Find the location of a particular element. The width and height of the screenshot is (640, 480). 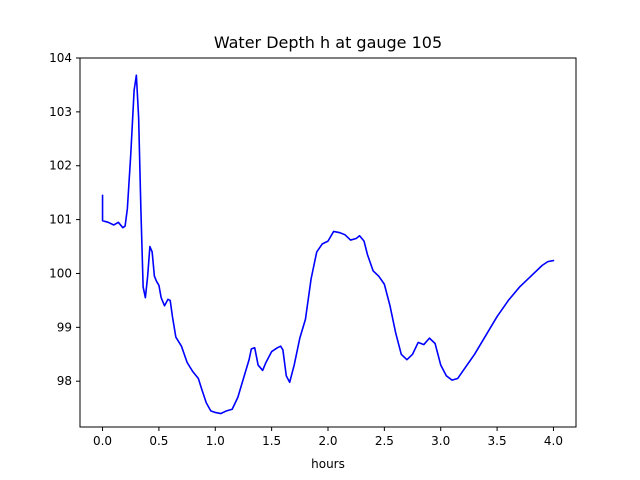

y-tick-label: 100 is located at coordinates (60, 273).